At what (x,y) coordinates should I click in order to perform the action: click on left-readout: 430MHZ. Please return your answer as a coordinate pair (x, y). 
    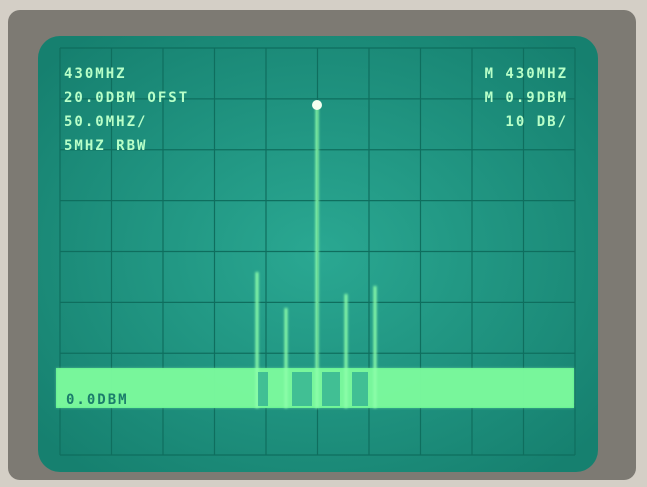
    Looking at the image, I should click on (95, 74).